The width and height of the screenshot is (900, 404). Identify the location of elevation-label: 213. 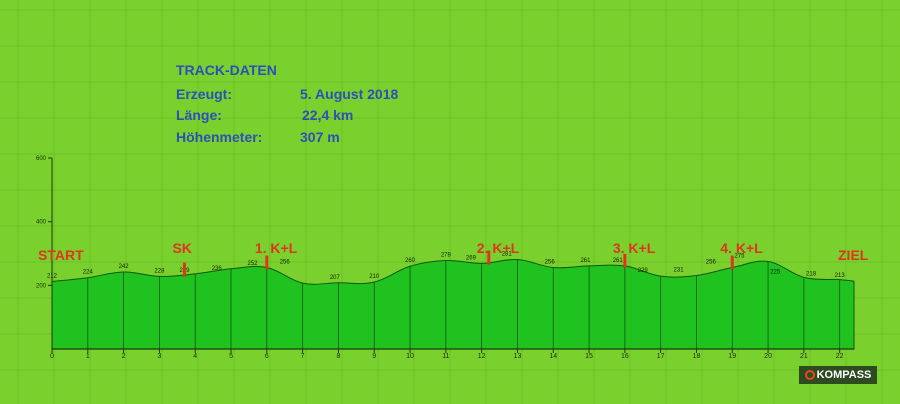
(840, 276).